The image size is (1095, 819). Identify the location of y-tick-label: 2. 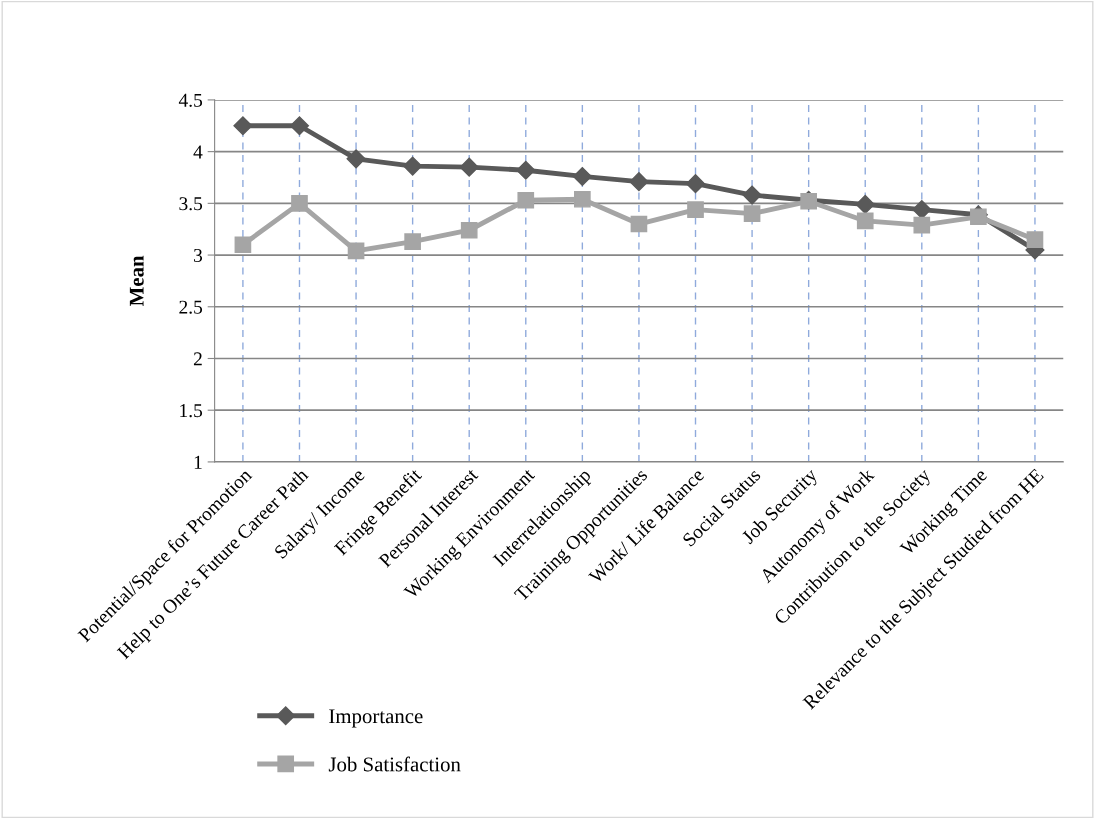
(197, 359).